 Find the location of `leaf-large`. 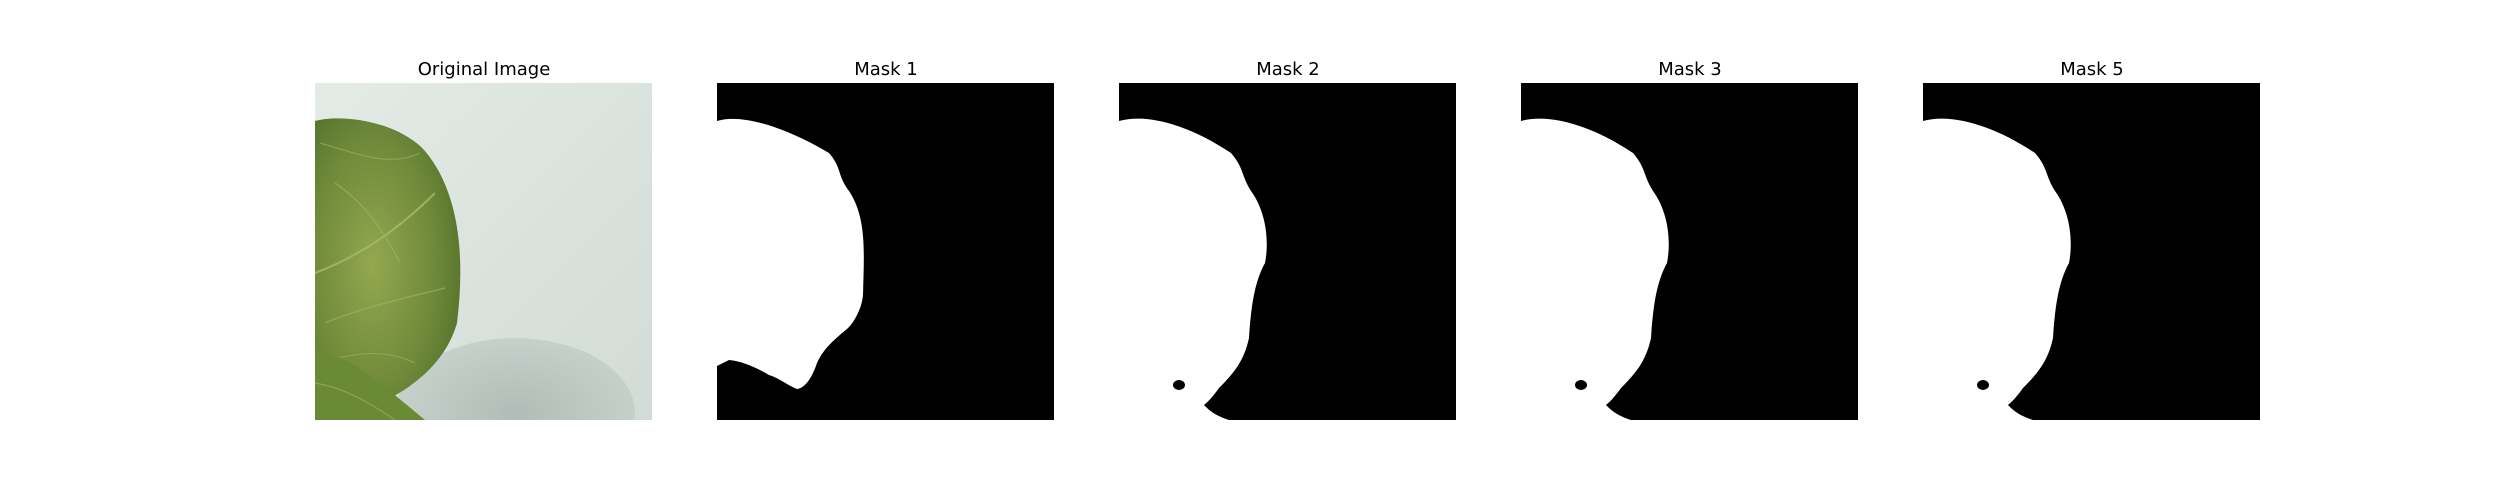

leaf-large is located at coordinates (388, 265).